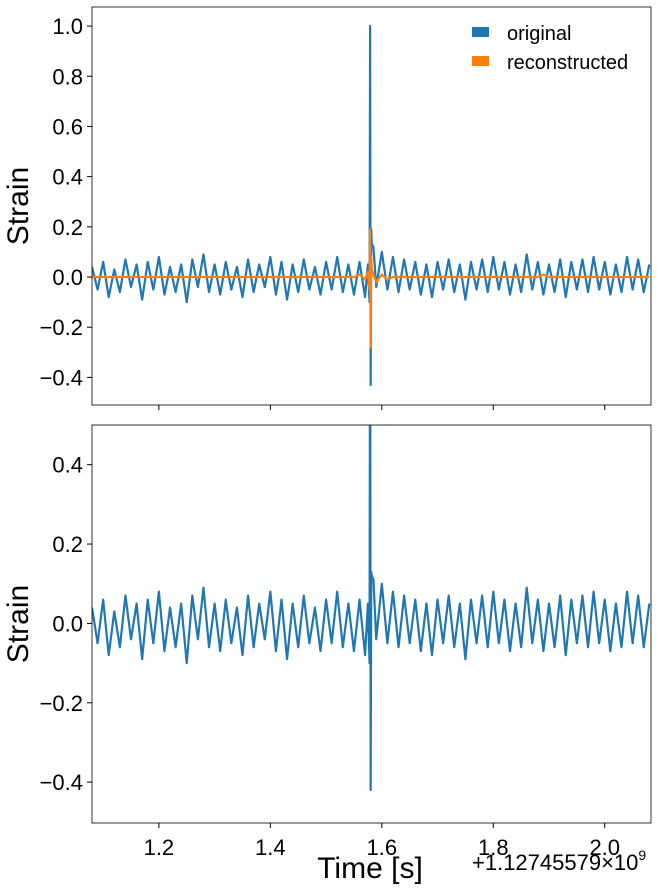 This screenshot has height=895, width=657. Describe the element at coordinates (604, 847) in the screenshot. I see `x-tick-label: 2.0` at that location.